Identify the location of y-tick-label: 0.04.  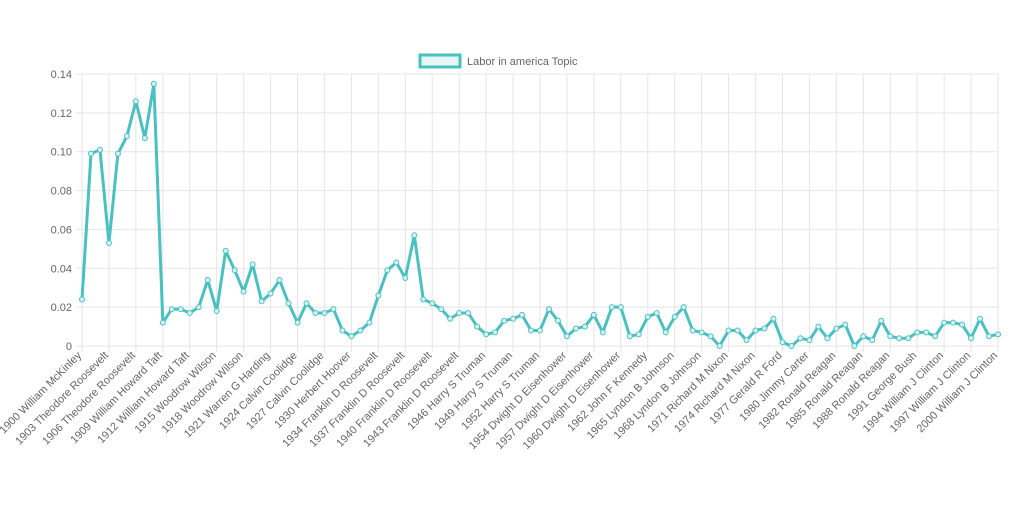
(61, 269).